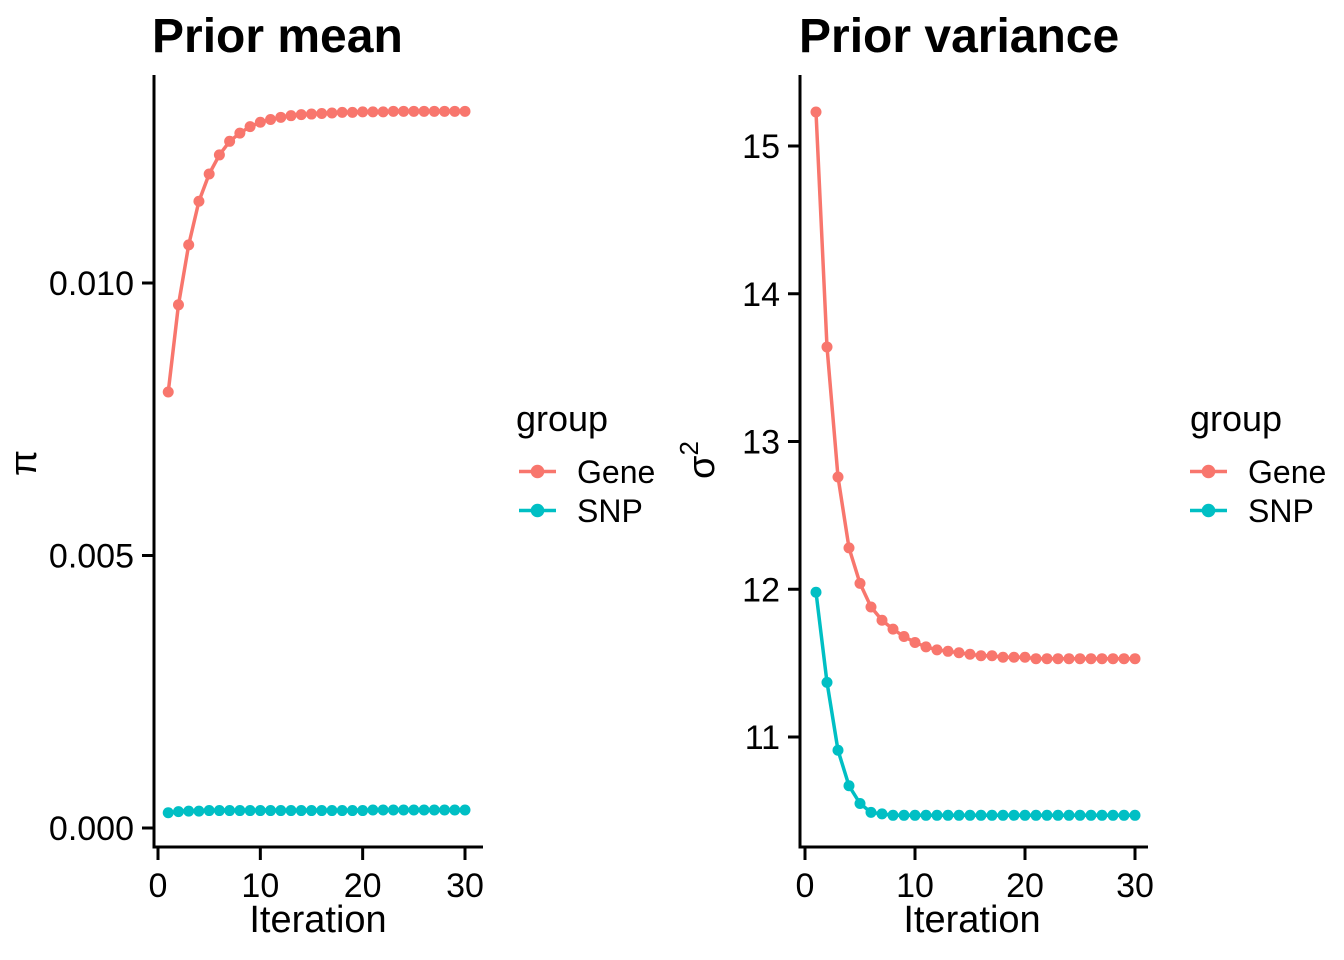  What do you see at coordinates (610, 511) in the screenshot?
I see `legend-item-snp: SNP` at bounding box center [610, 511].